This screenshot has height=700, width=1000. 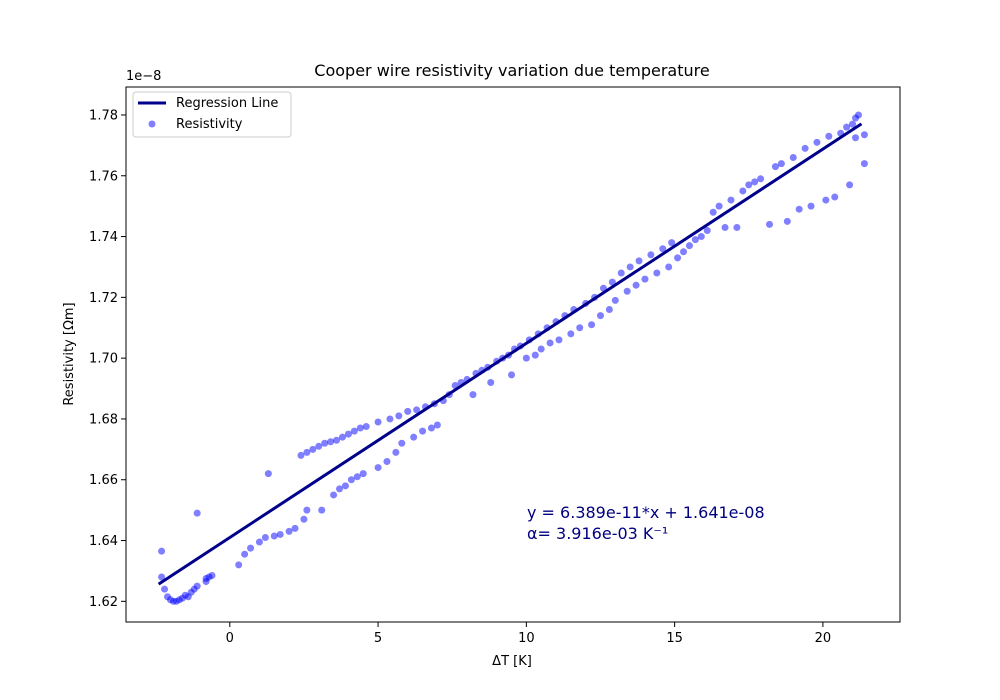 What do you see at coordinates (646, 512) in the screenshot?
I see `equation-annotation: y = 6.389e-11*x + 1.641e-08` at bounding box center [646, 512].